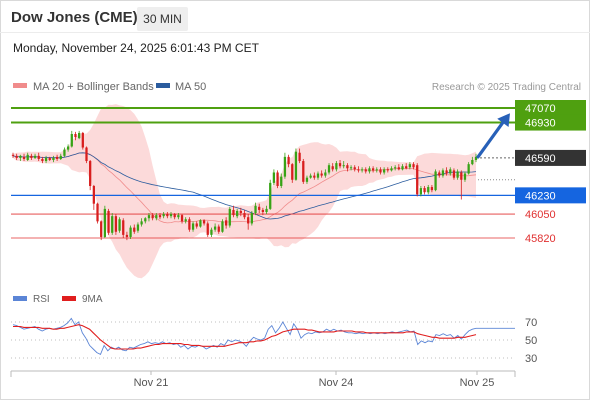 The height and width of the screenshot is (400, 590). I want to click on pivot-label: 46230, so click(540, 196).